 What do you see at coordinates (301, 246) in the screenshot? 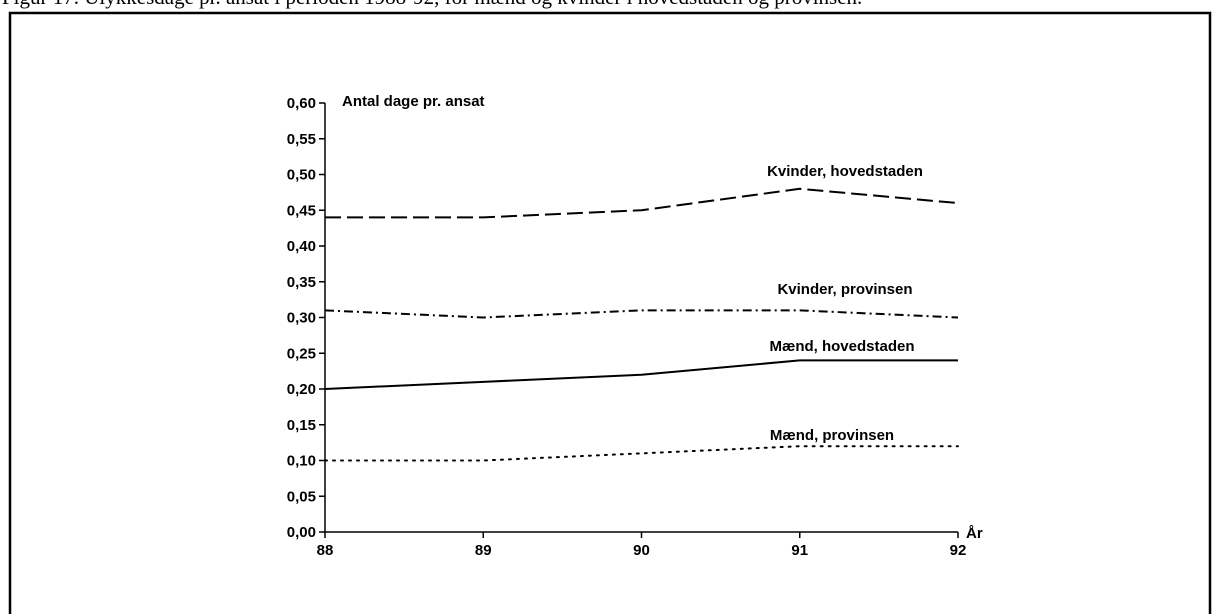
I see `y-tick-label: 0,40` at bounding box center [301, 246].